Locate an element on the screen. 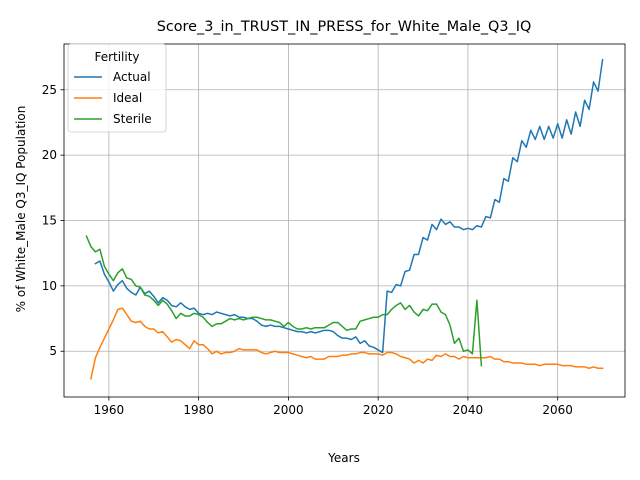 This screenshot has width=640, height=480. x-tick-label: 2020 is located at coordinates (378, 410).